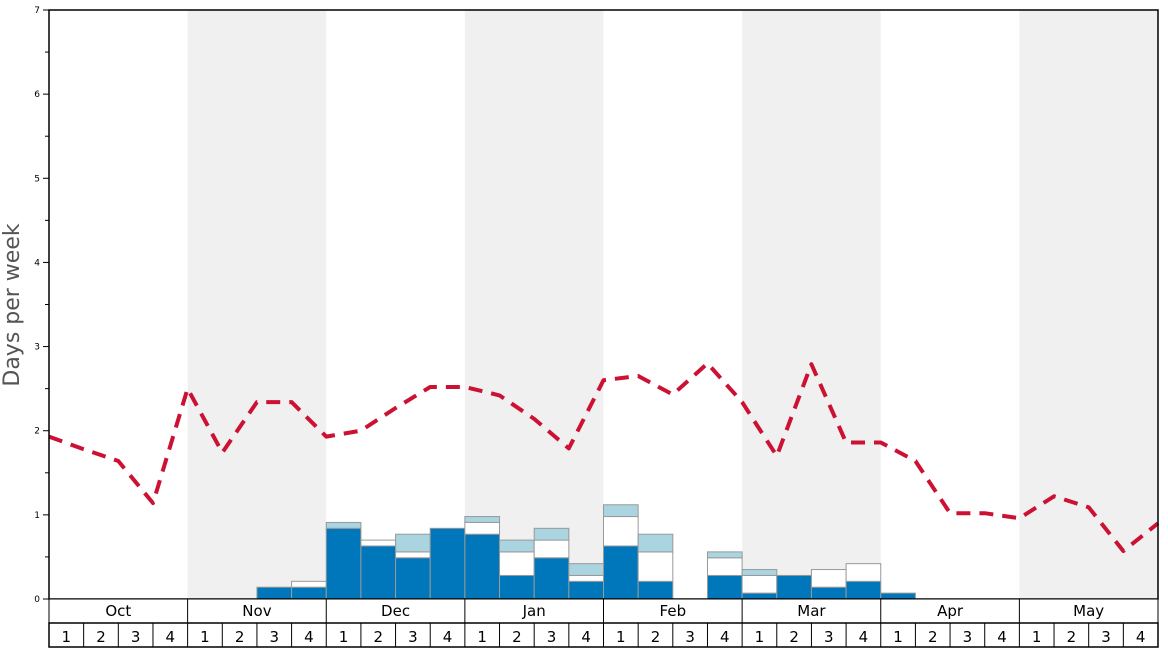 This screenshot has height=648, width=1168. I want to click on bars, so click(586, 552).